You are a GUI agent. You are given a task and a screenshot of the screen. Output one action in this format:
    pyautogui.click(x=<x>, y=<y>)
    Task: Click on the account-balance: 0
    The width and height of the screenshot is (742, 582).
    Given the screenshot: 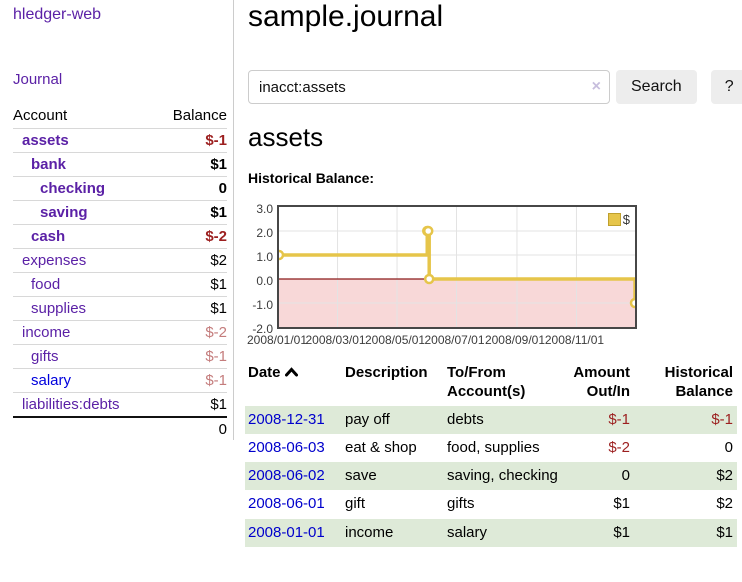 What is the action you would take?
    pyautogui.click(x=173, y=188)
    